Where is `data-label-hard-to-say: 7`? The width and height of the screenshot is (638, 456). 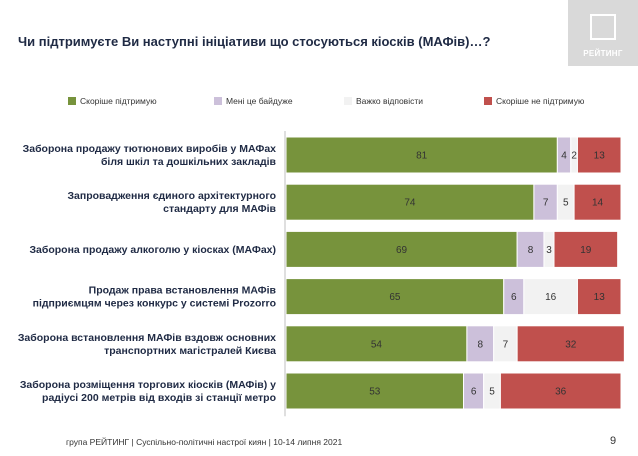 data-label-hard-to-say: 7 is located at coordinates (506, 344).